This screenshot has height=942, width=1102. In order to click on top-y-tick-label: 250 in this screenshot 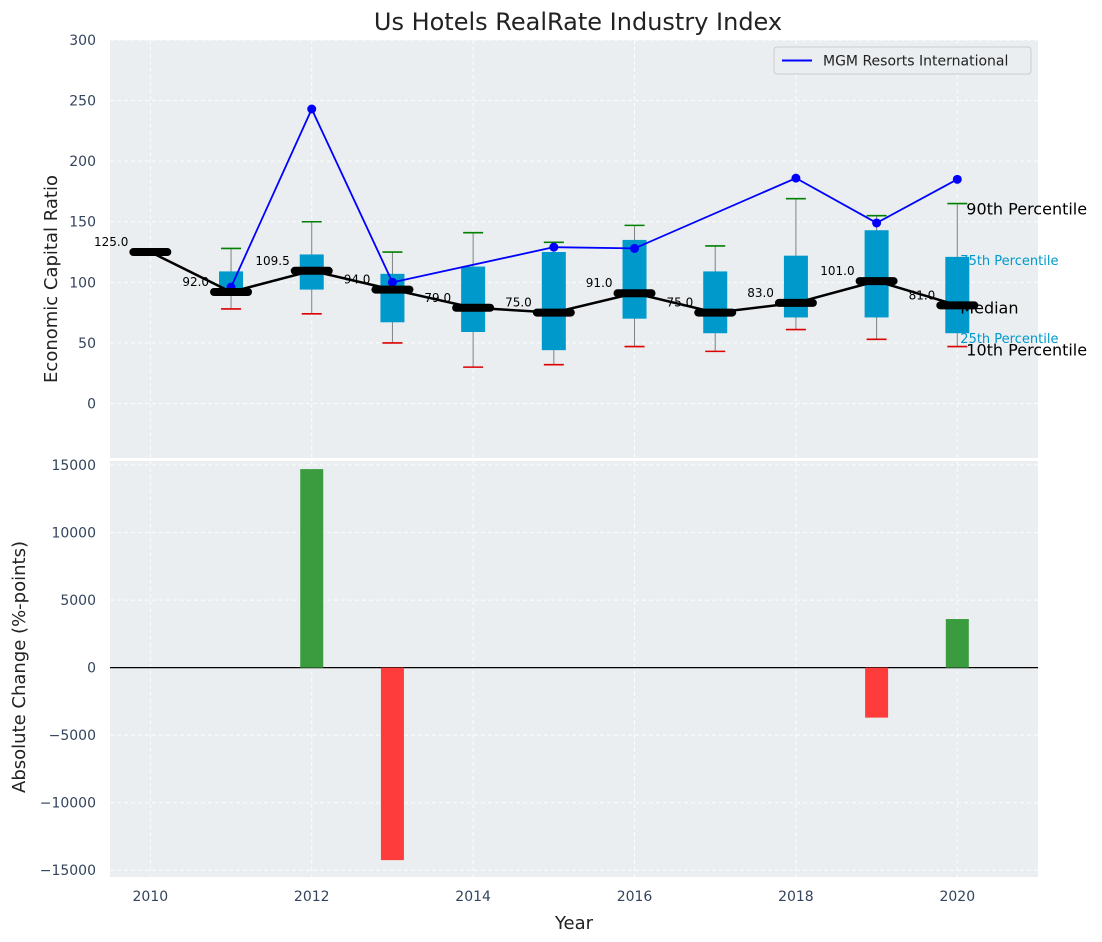, I will do `click(82, 102)`.